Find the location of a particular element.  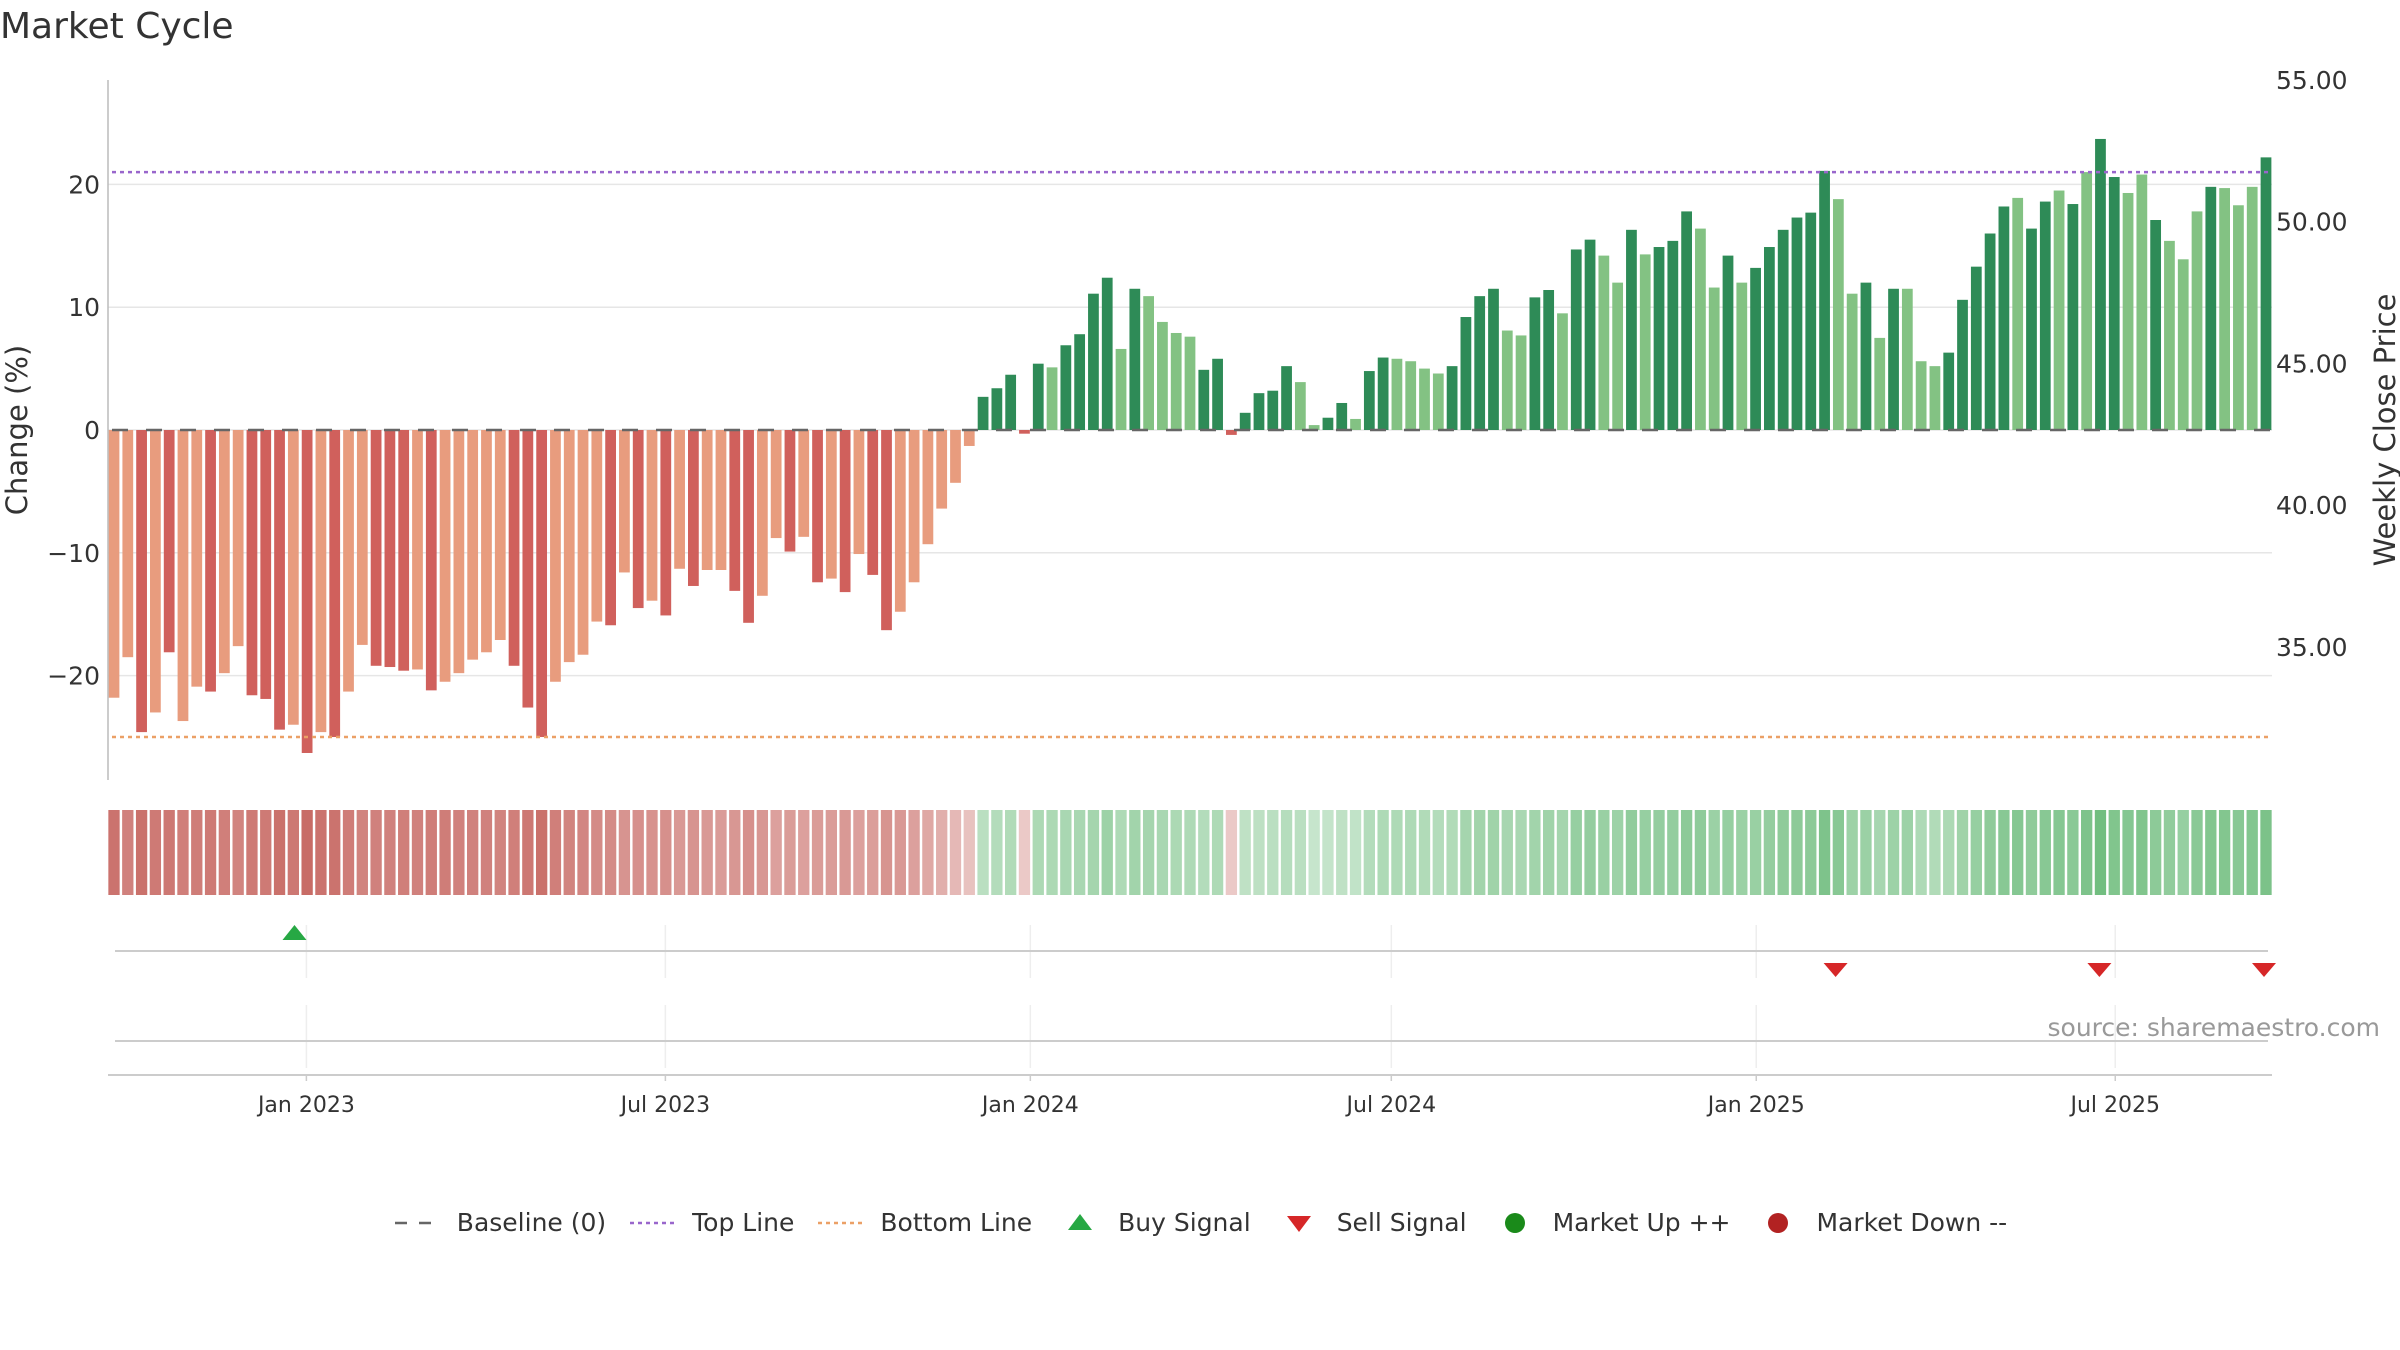

legend-triangle-down is located at coordinates (1298, 1223).